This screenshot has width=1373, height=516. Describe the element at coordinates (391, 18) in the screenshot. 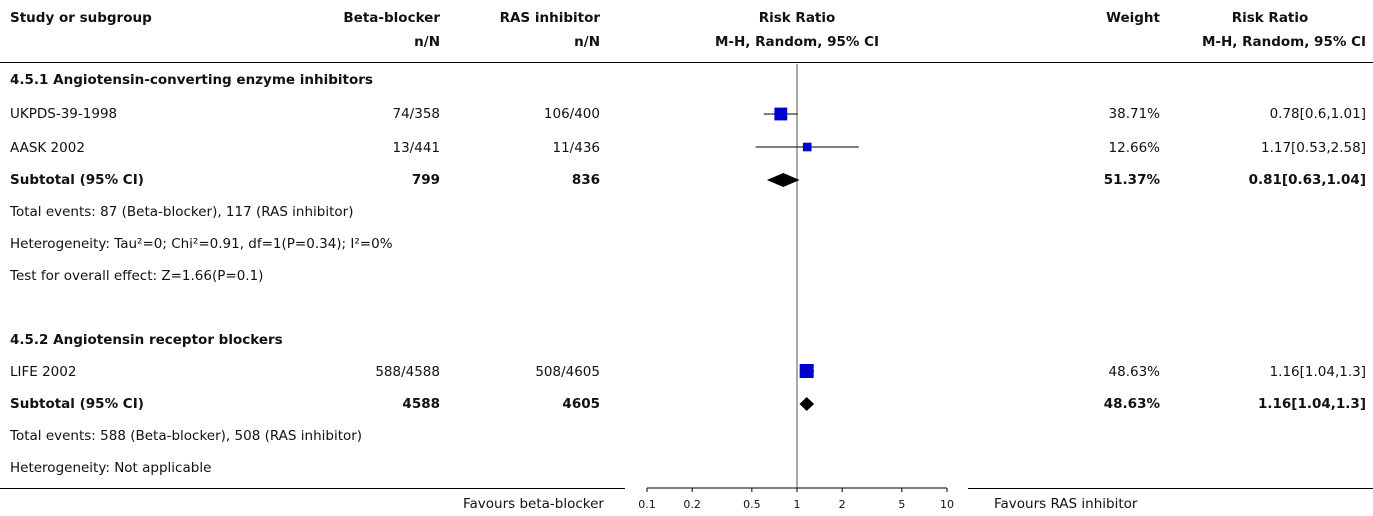

I see `header-group1: Beta-blocker` at that location.